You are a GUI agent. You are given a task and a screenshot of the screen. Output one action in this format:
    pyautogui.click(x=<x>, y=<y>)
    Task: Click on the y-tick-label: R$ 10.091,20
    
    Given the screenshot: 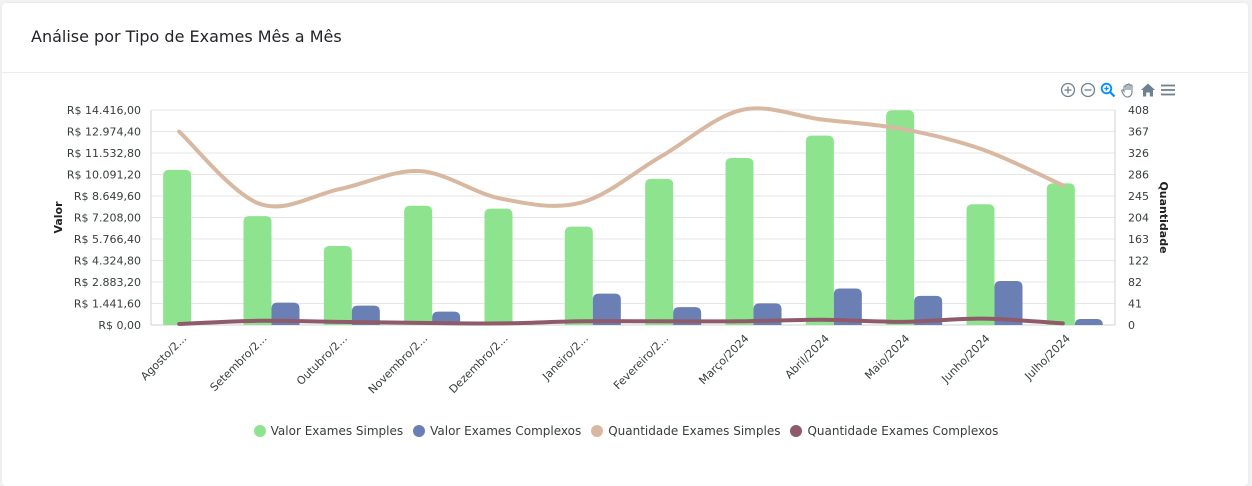 What is the action you would take?
    pyautogui.click(x=104, y=175)
    